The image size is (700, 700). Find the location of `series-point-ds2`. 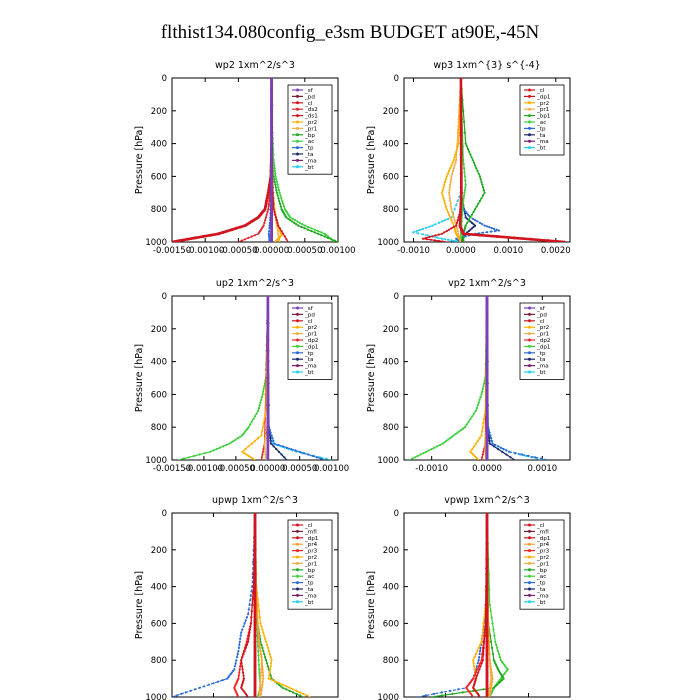

series-point-ds2 is located at coordinates (258, 233).